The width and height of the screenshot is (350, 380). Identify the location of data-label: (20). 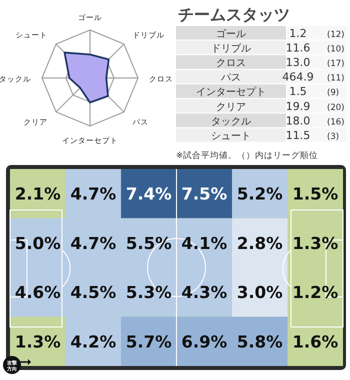
(335, 107).